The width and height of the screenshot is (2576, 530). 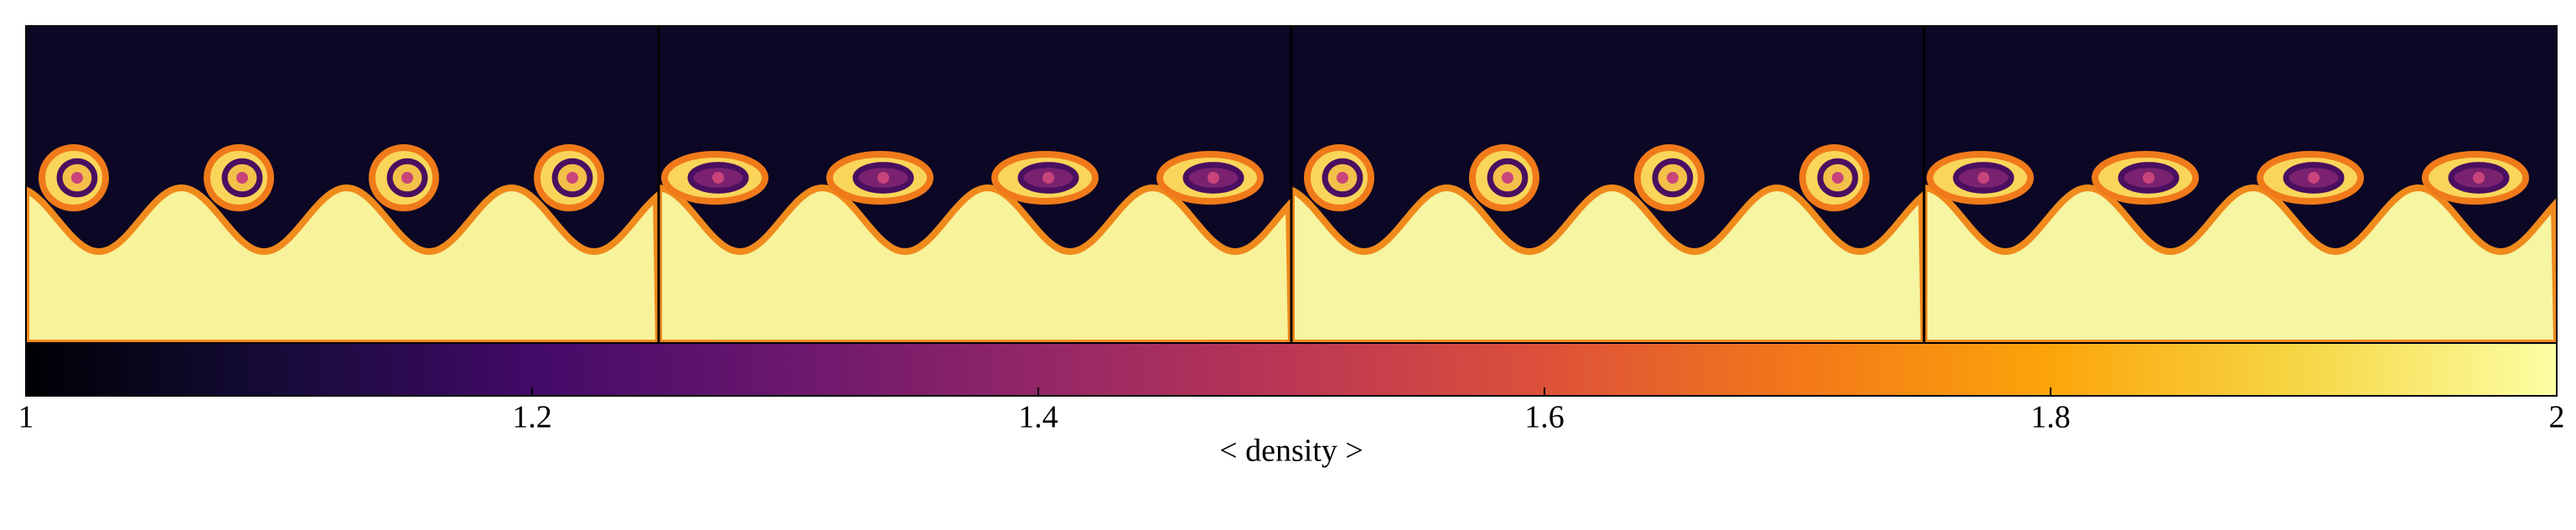 I want to click on colorbar-label: < density >, so click(x=1291, y=451).